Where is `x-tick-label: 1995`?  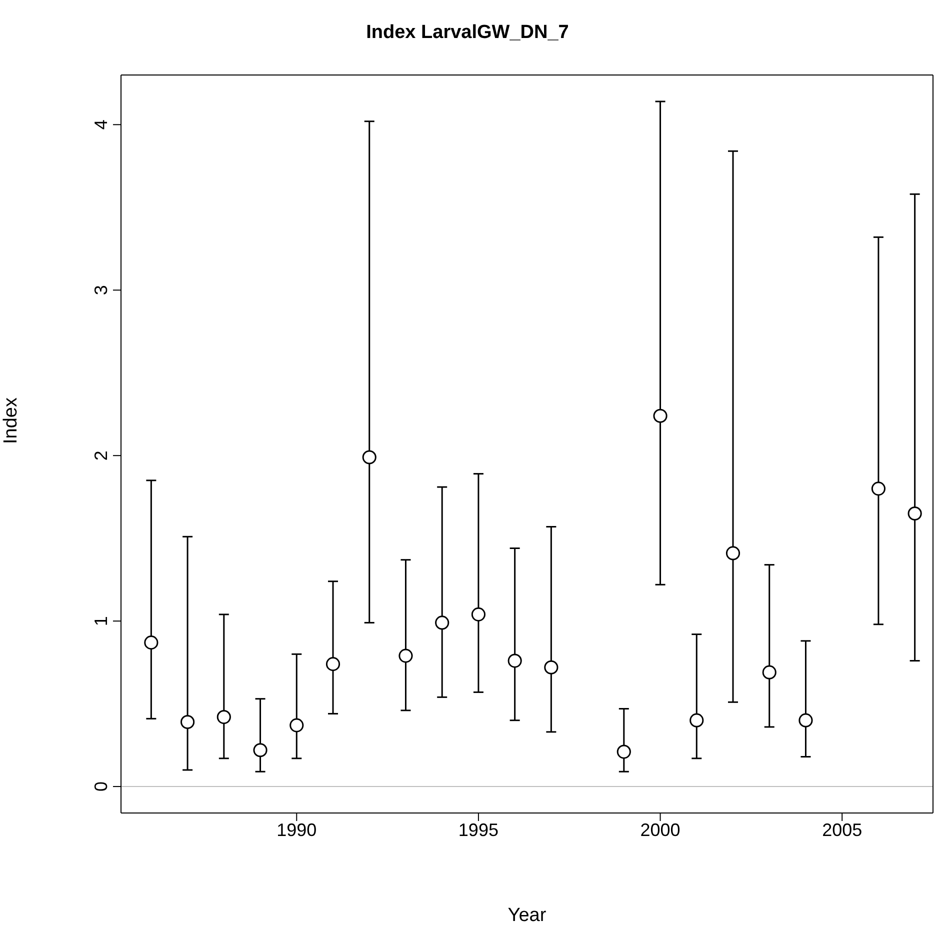
x-tick-label: 1995 is located at coordinates (478, 830).